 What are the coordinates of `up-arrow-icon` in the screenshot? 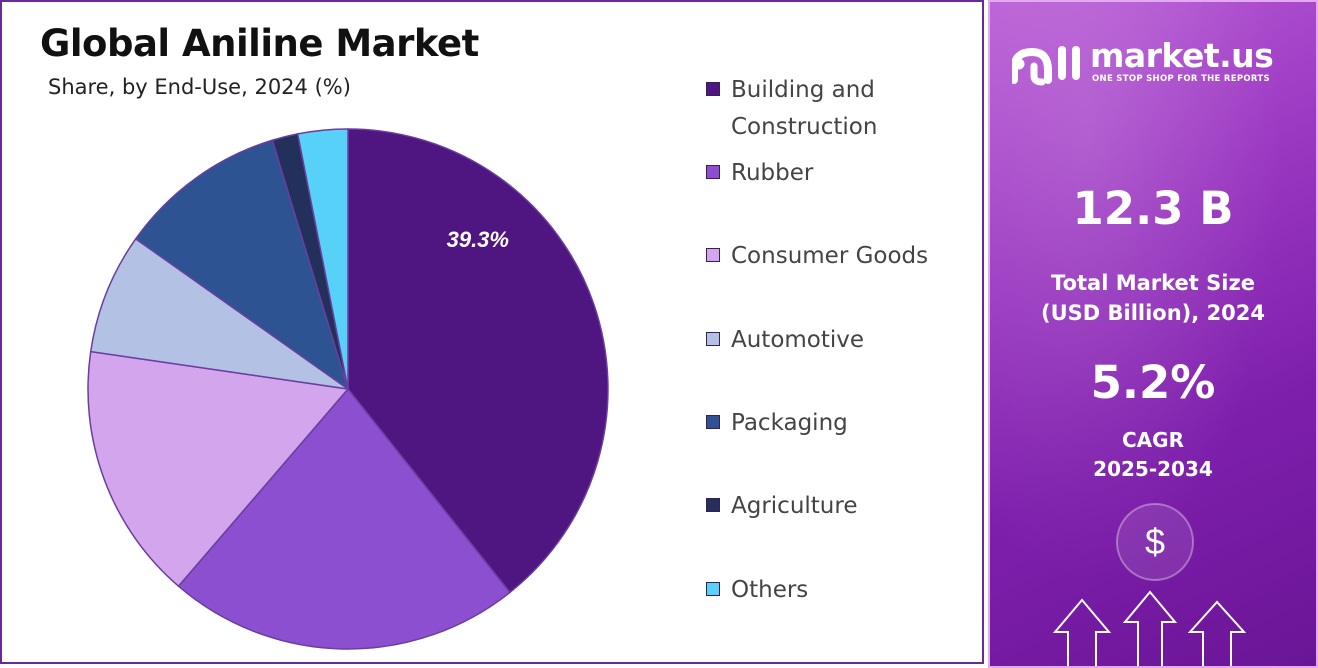 It's located at (1149, 628).